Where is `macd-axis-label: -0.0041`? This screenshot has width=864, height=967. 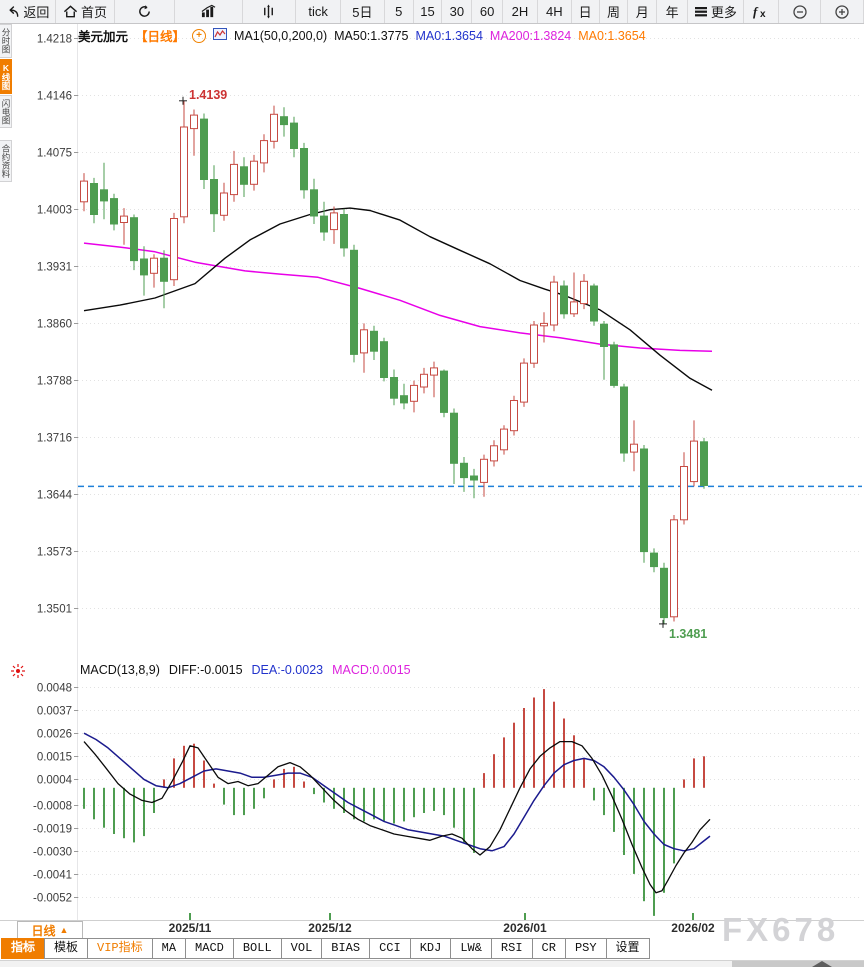 macd-axis-label: -0.0041 is located at coordinates (52, 876).